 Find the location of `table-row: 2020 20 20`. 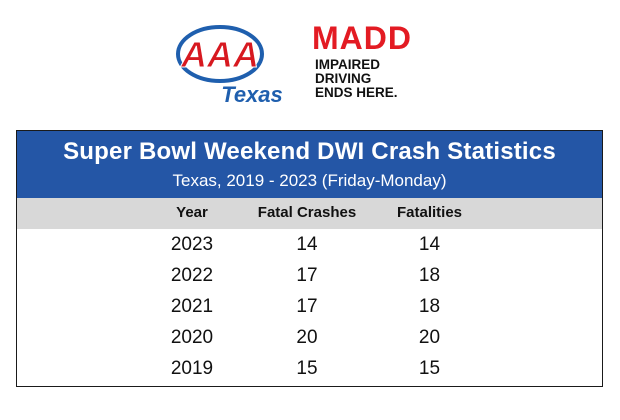

table-row: 2020 20 20 is located at coordinates (309, 338).